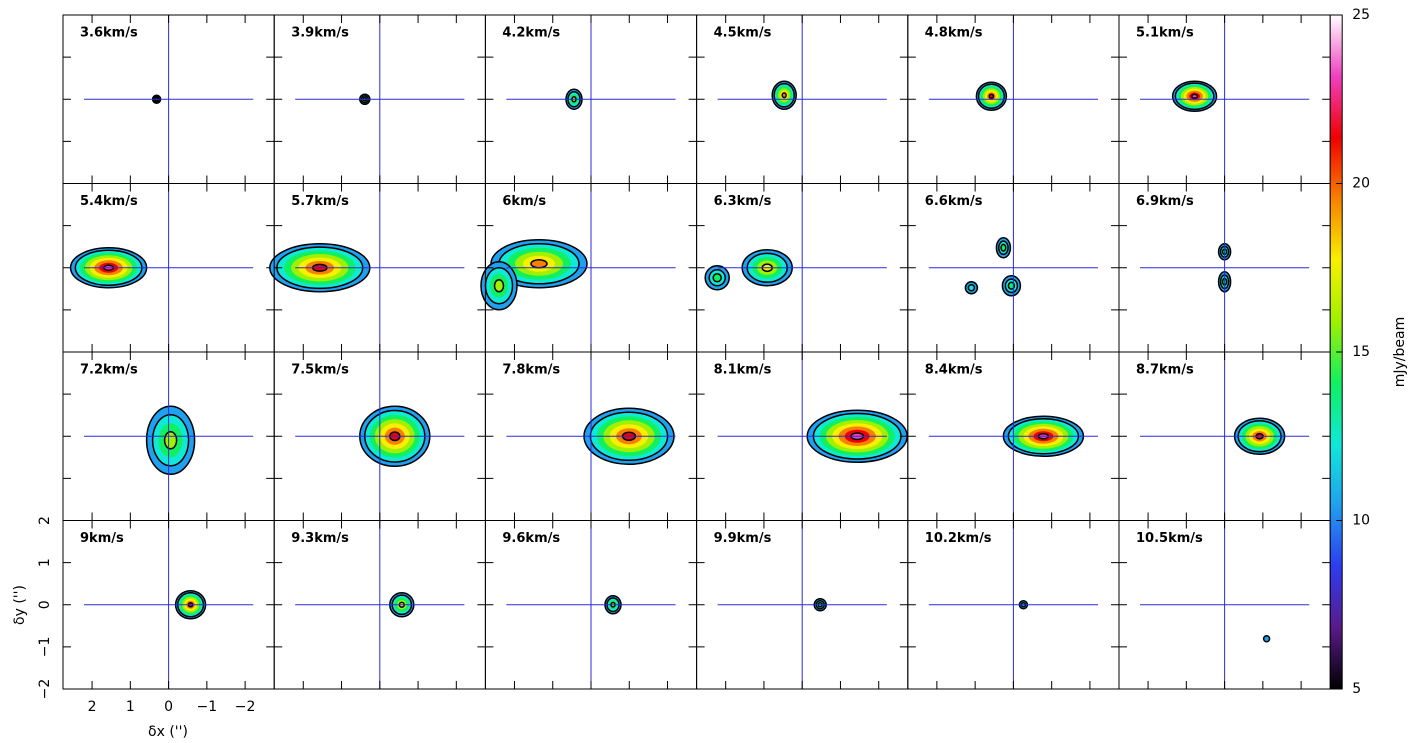  Describe the element at coordinates (207, 707) in the screenshot. I see `x-tick-label: −1` at that location.